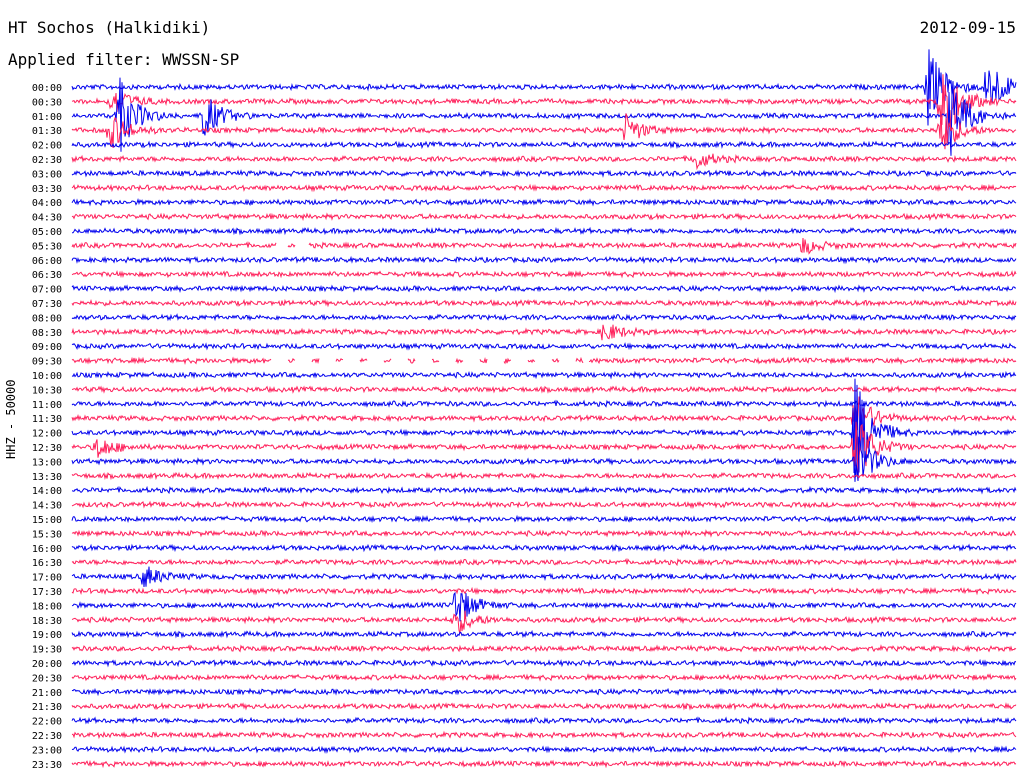  What do you see at coordinates (47, 203) in the screenshot?
I see `time-label-0400: 04:00` at bounding box center [47, 203].